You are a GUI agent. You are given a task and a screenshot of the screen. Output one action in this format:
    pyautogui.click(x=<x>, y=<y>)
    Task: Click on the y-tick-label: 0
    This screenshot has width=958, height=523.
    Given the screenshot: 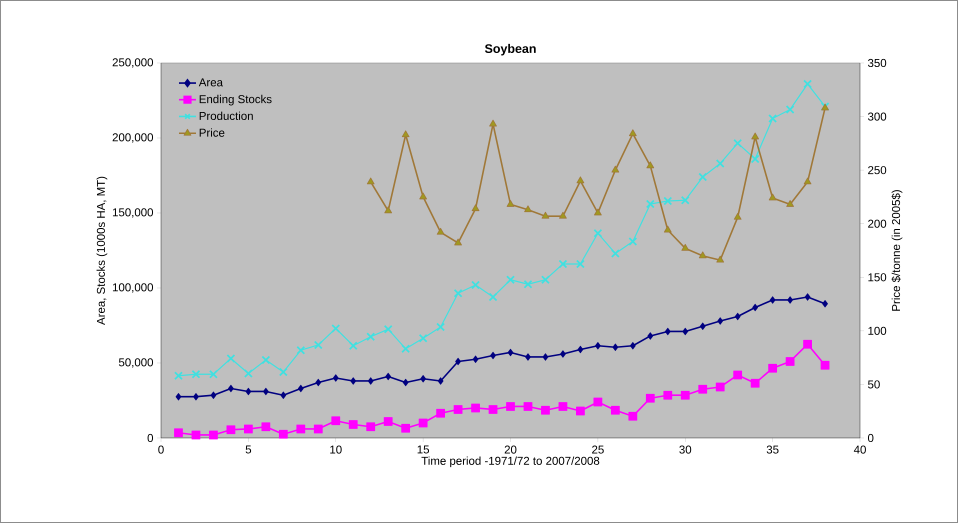 What is the action you would take?
    pyautogui.click(x=151, y=438)
    